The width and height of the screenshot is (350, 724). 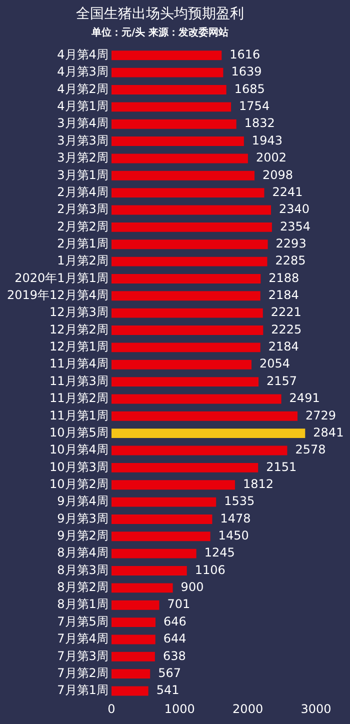 What do you see at coordinates (79, 415) in the screenshot?
I see `y-tick-label: 11月第1周` at bounding box center [79, 415].